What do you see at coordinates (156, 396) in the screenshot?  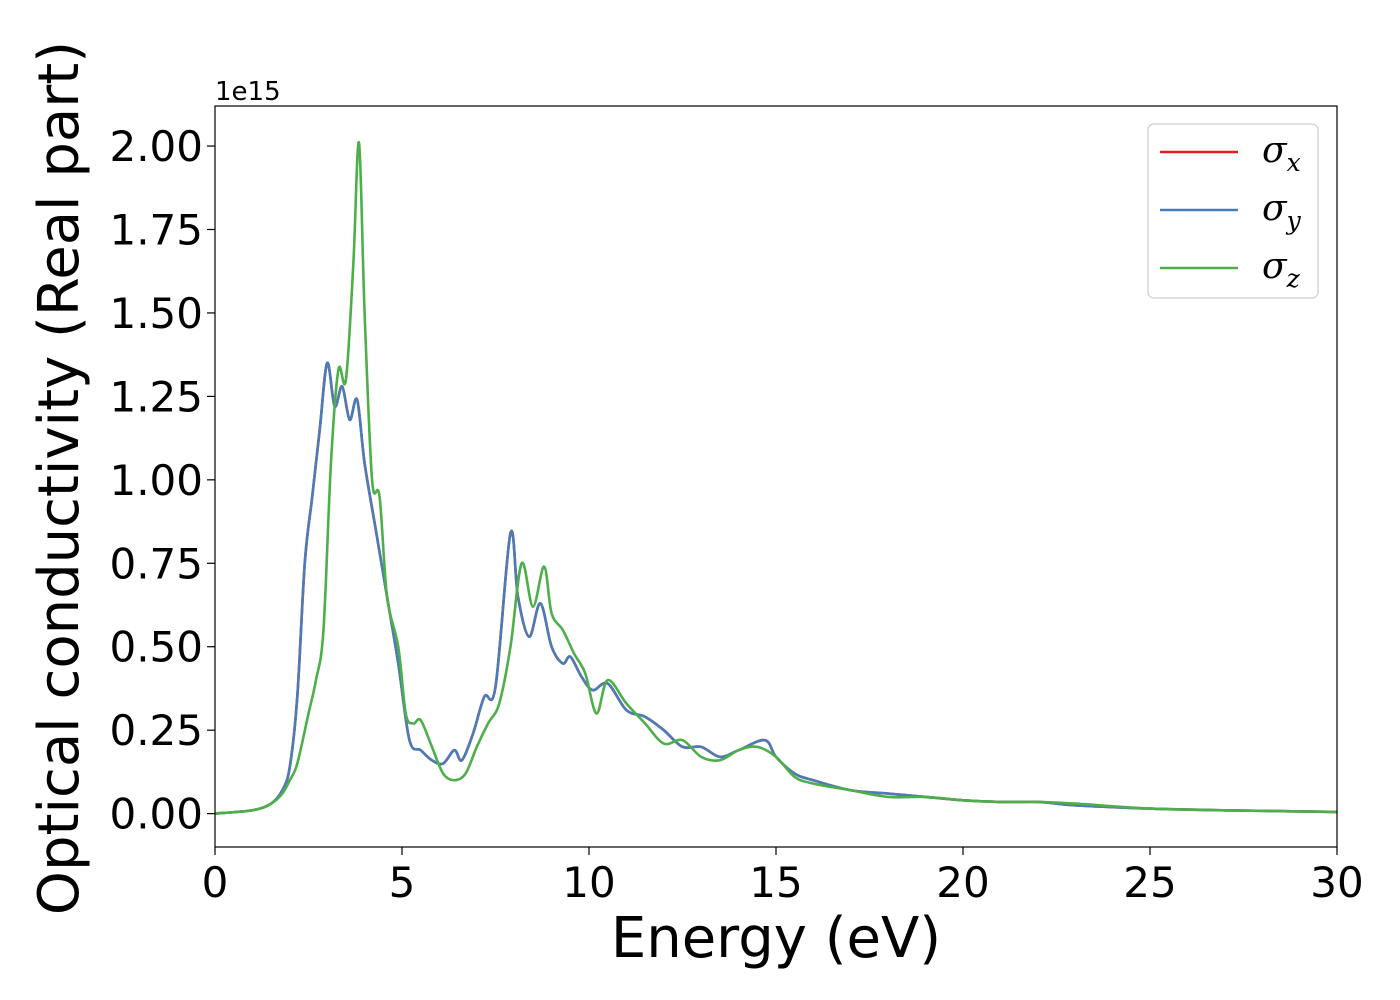 I see `y-tick-label: 1.25` at bounding box center [156, 396].